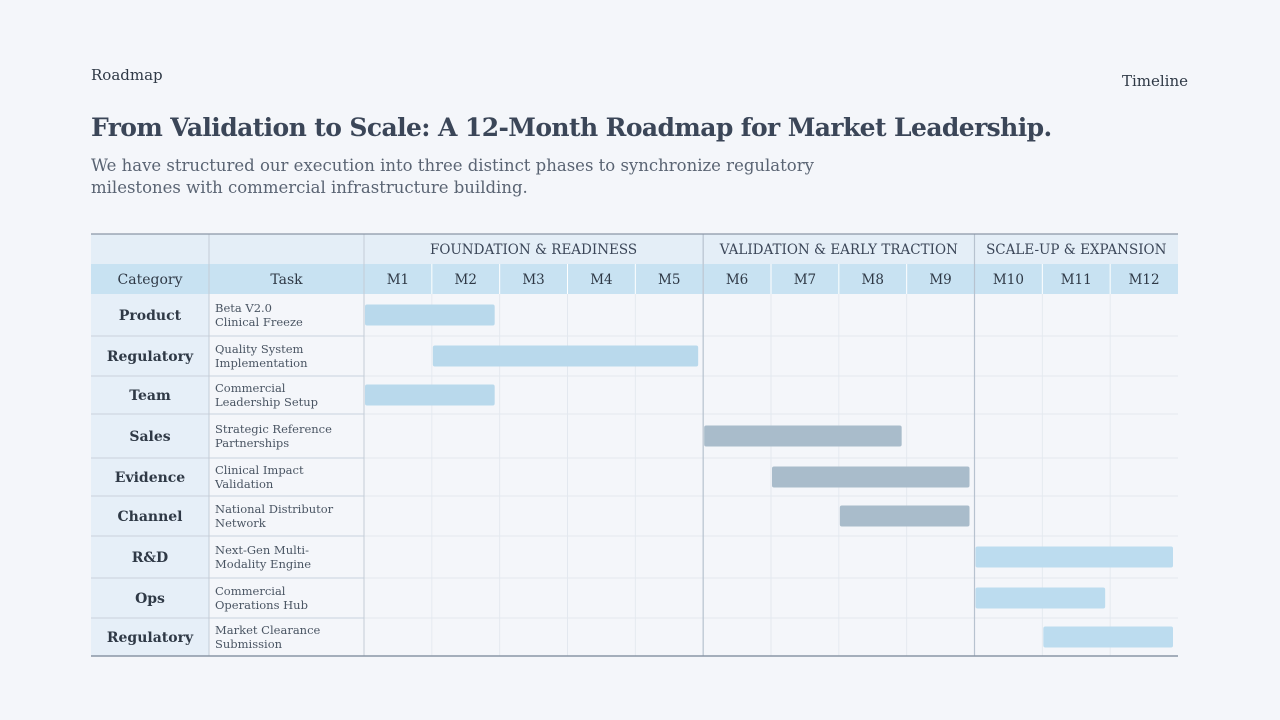 The image size is (1280, 720). I want to click on breadcrumb: Roadmap, so click(127, 75).